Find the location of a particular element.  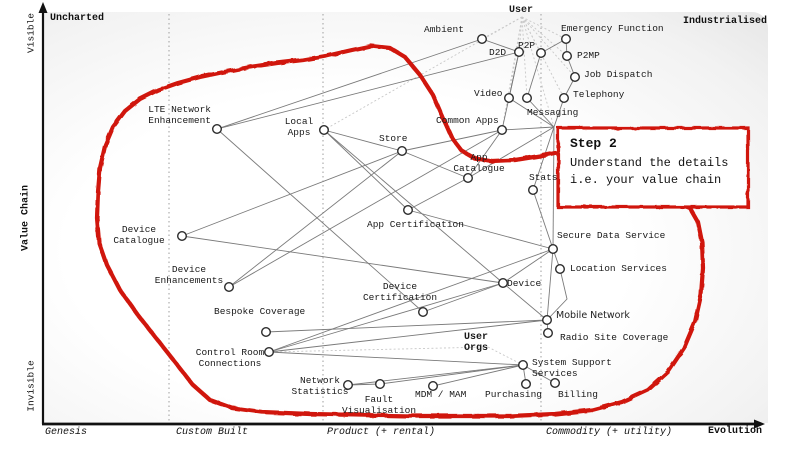

label-system-support-services: System Support Services is located at coordinates (572, 368).